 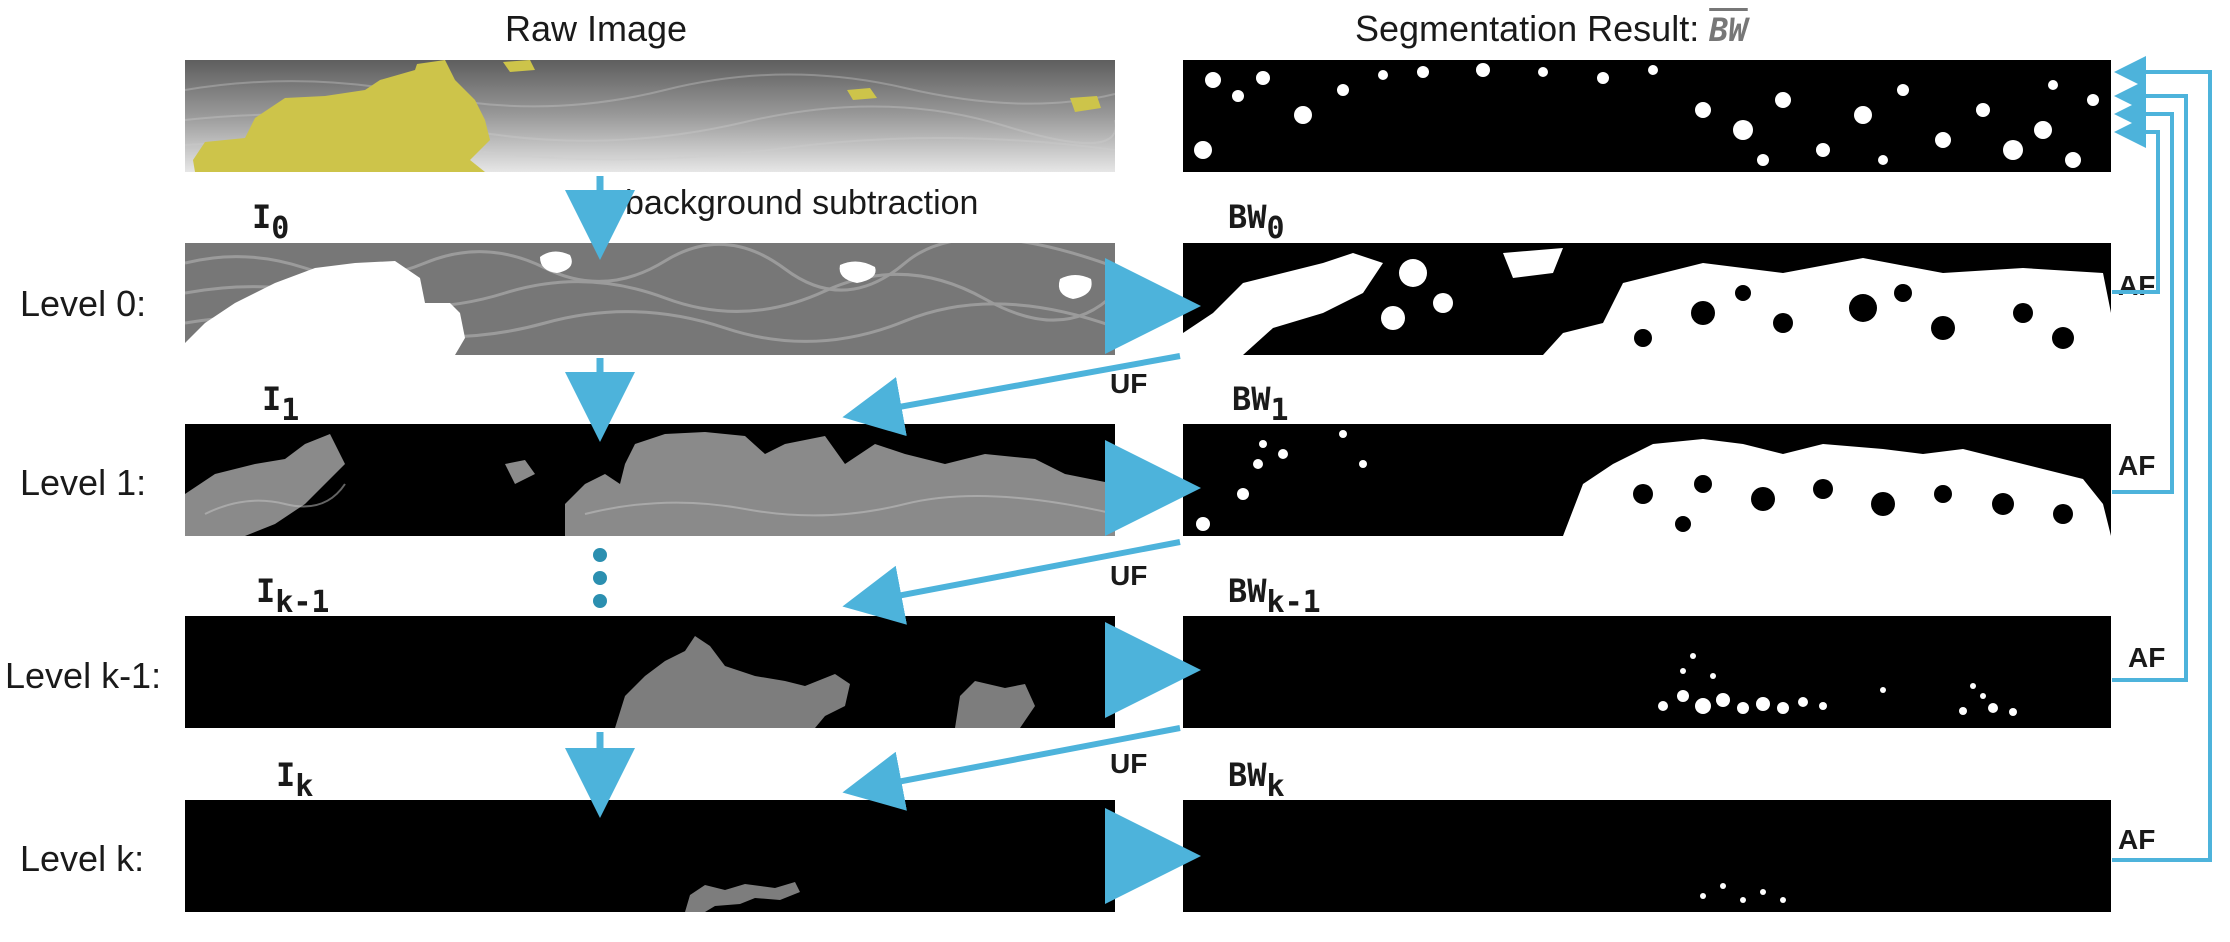 I want to click on level-0-label: Level 0:, so click(x=83, y=303).